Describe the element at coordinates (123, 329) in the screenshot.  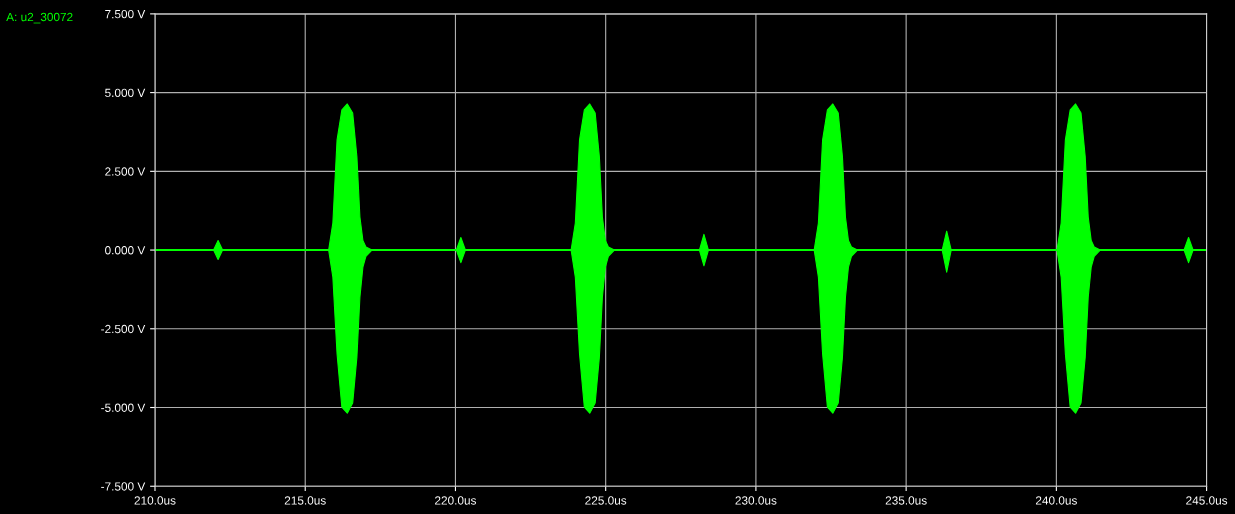
I see `y-tick-label: -2.500 V` at that location.